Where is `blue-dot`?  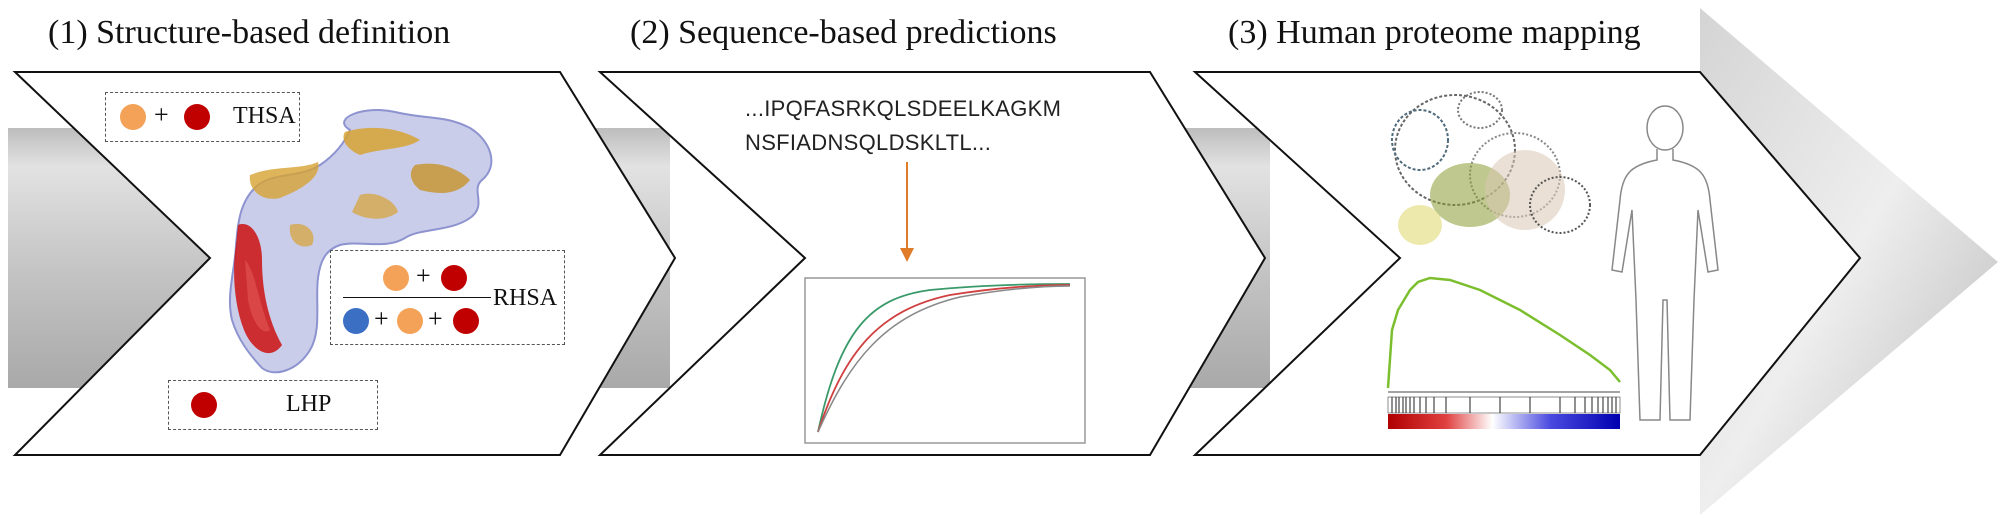 blue-dot is located at coordinates (356, 321).